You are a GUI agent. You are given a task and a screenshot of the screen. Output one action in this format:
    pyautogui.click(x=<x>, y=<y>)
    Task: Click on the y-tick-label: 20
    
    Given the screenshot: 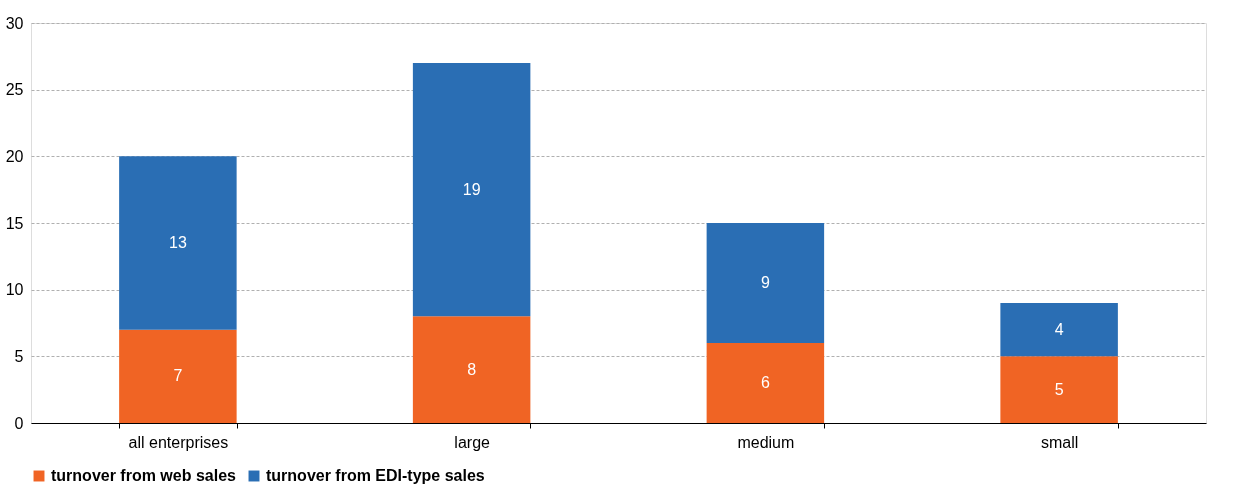 What is the action you would take?
    pyautogui.click(x=14, y=156)
    